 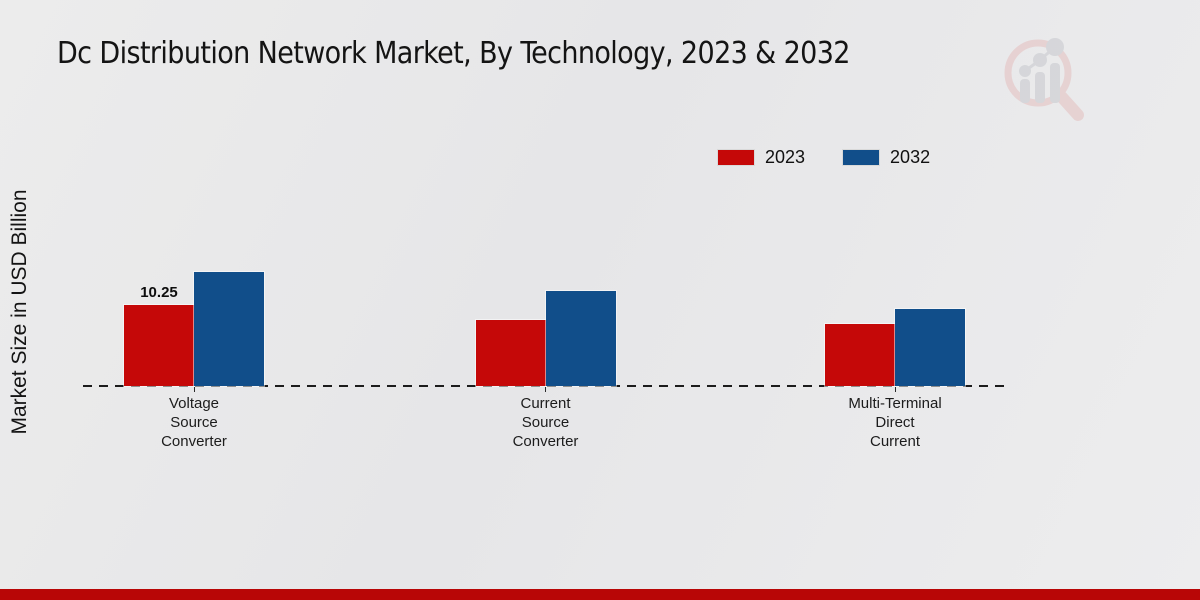 What do you see at coordinates (544, 386) in the screenshot?
I see `x-axis-line` at bounding box center [544, 386].